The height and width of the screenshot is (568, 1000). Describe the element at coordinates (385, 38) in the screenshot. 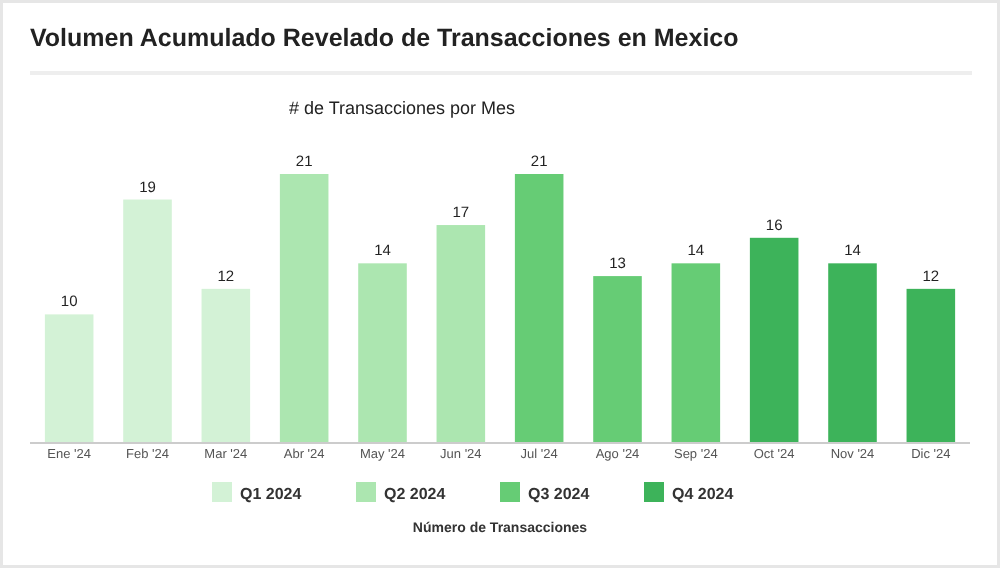

I see `chart-title: Volumen Acumulado Revelado de Transacciones en Mexico` at that location.